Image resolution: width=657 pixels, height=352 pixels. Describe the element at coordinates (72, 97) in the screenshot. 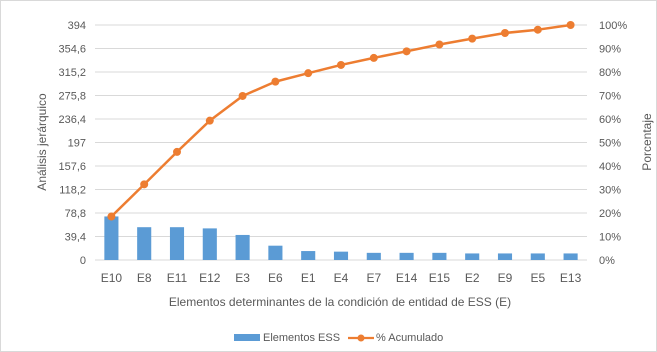

I see `y-left-tick-label: 275,8` at that location.